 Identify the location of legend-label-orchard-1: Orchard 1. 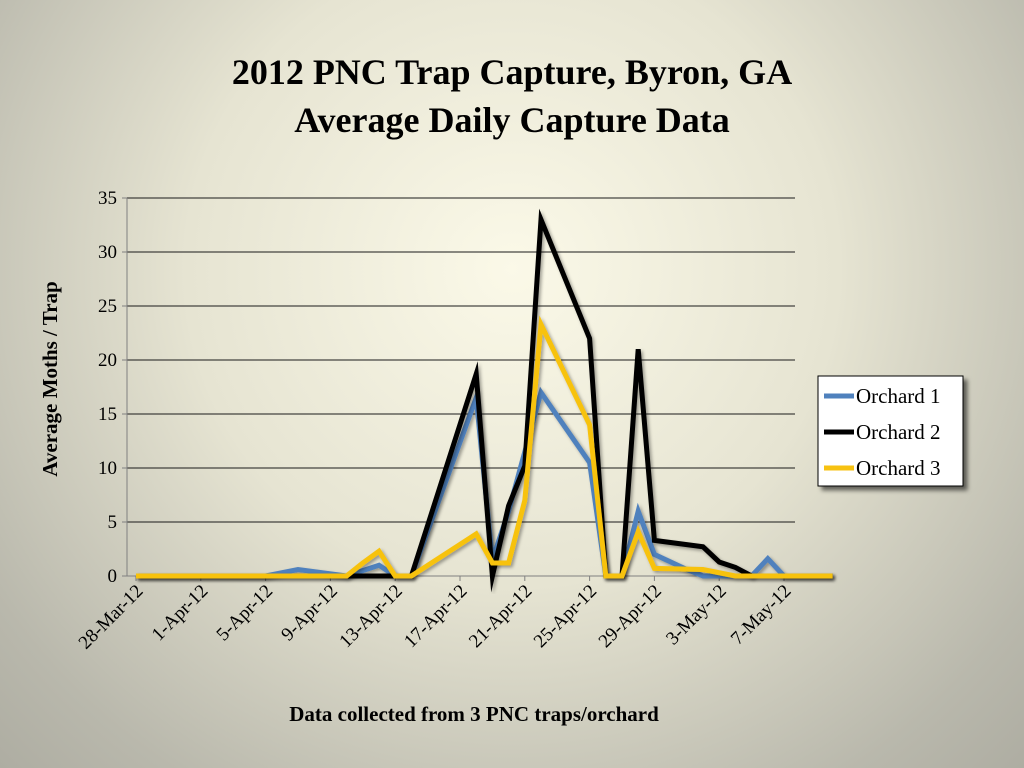
(898, 396).